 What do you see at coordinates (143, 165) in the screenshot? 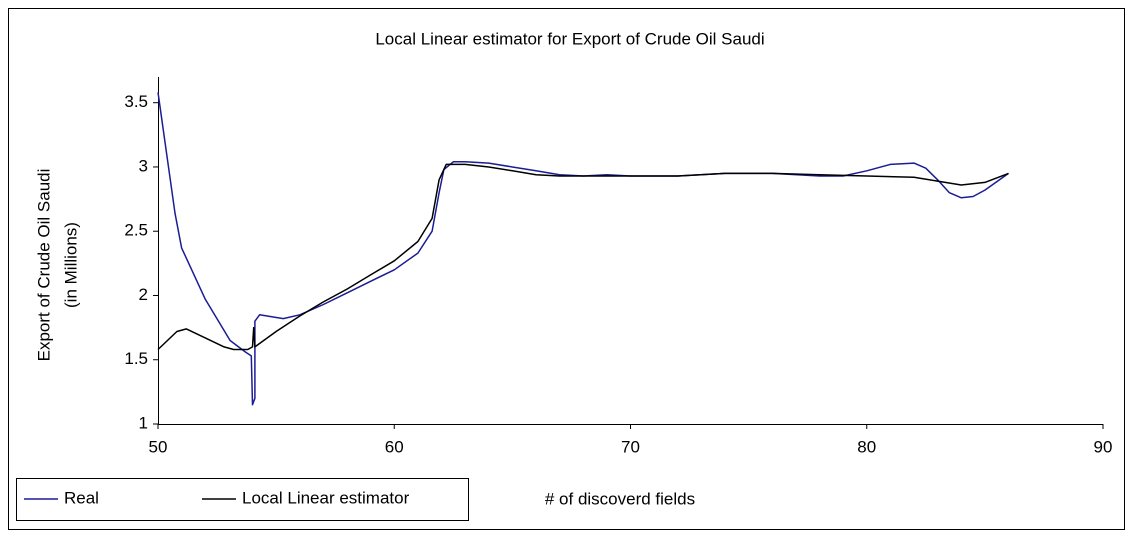
I see `y-tick-label: 3` at bounding box center [143, 165].